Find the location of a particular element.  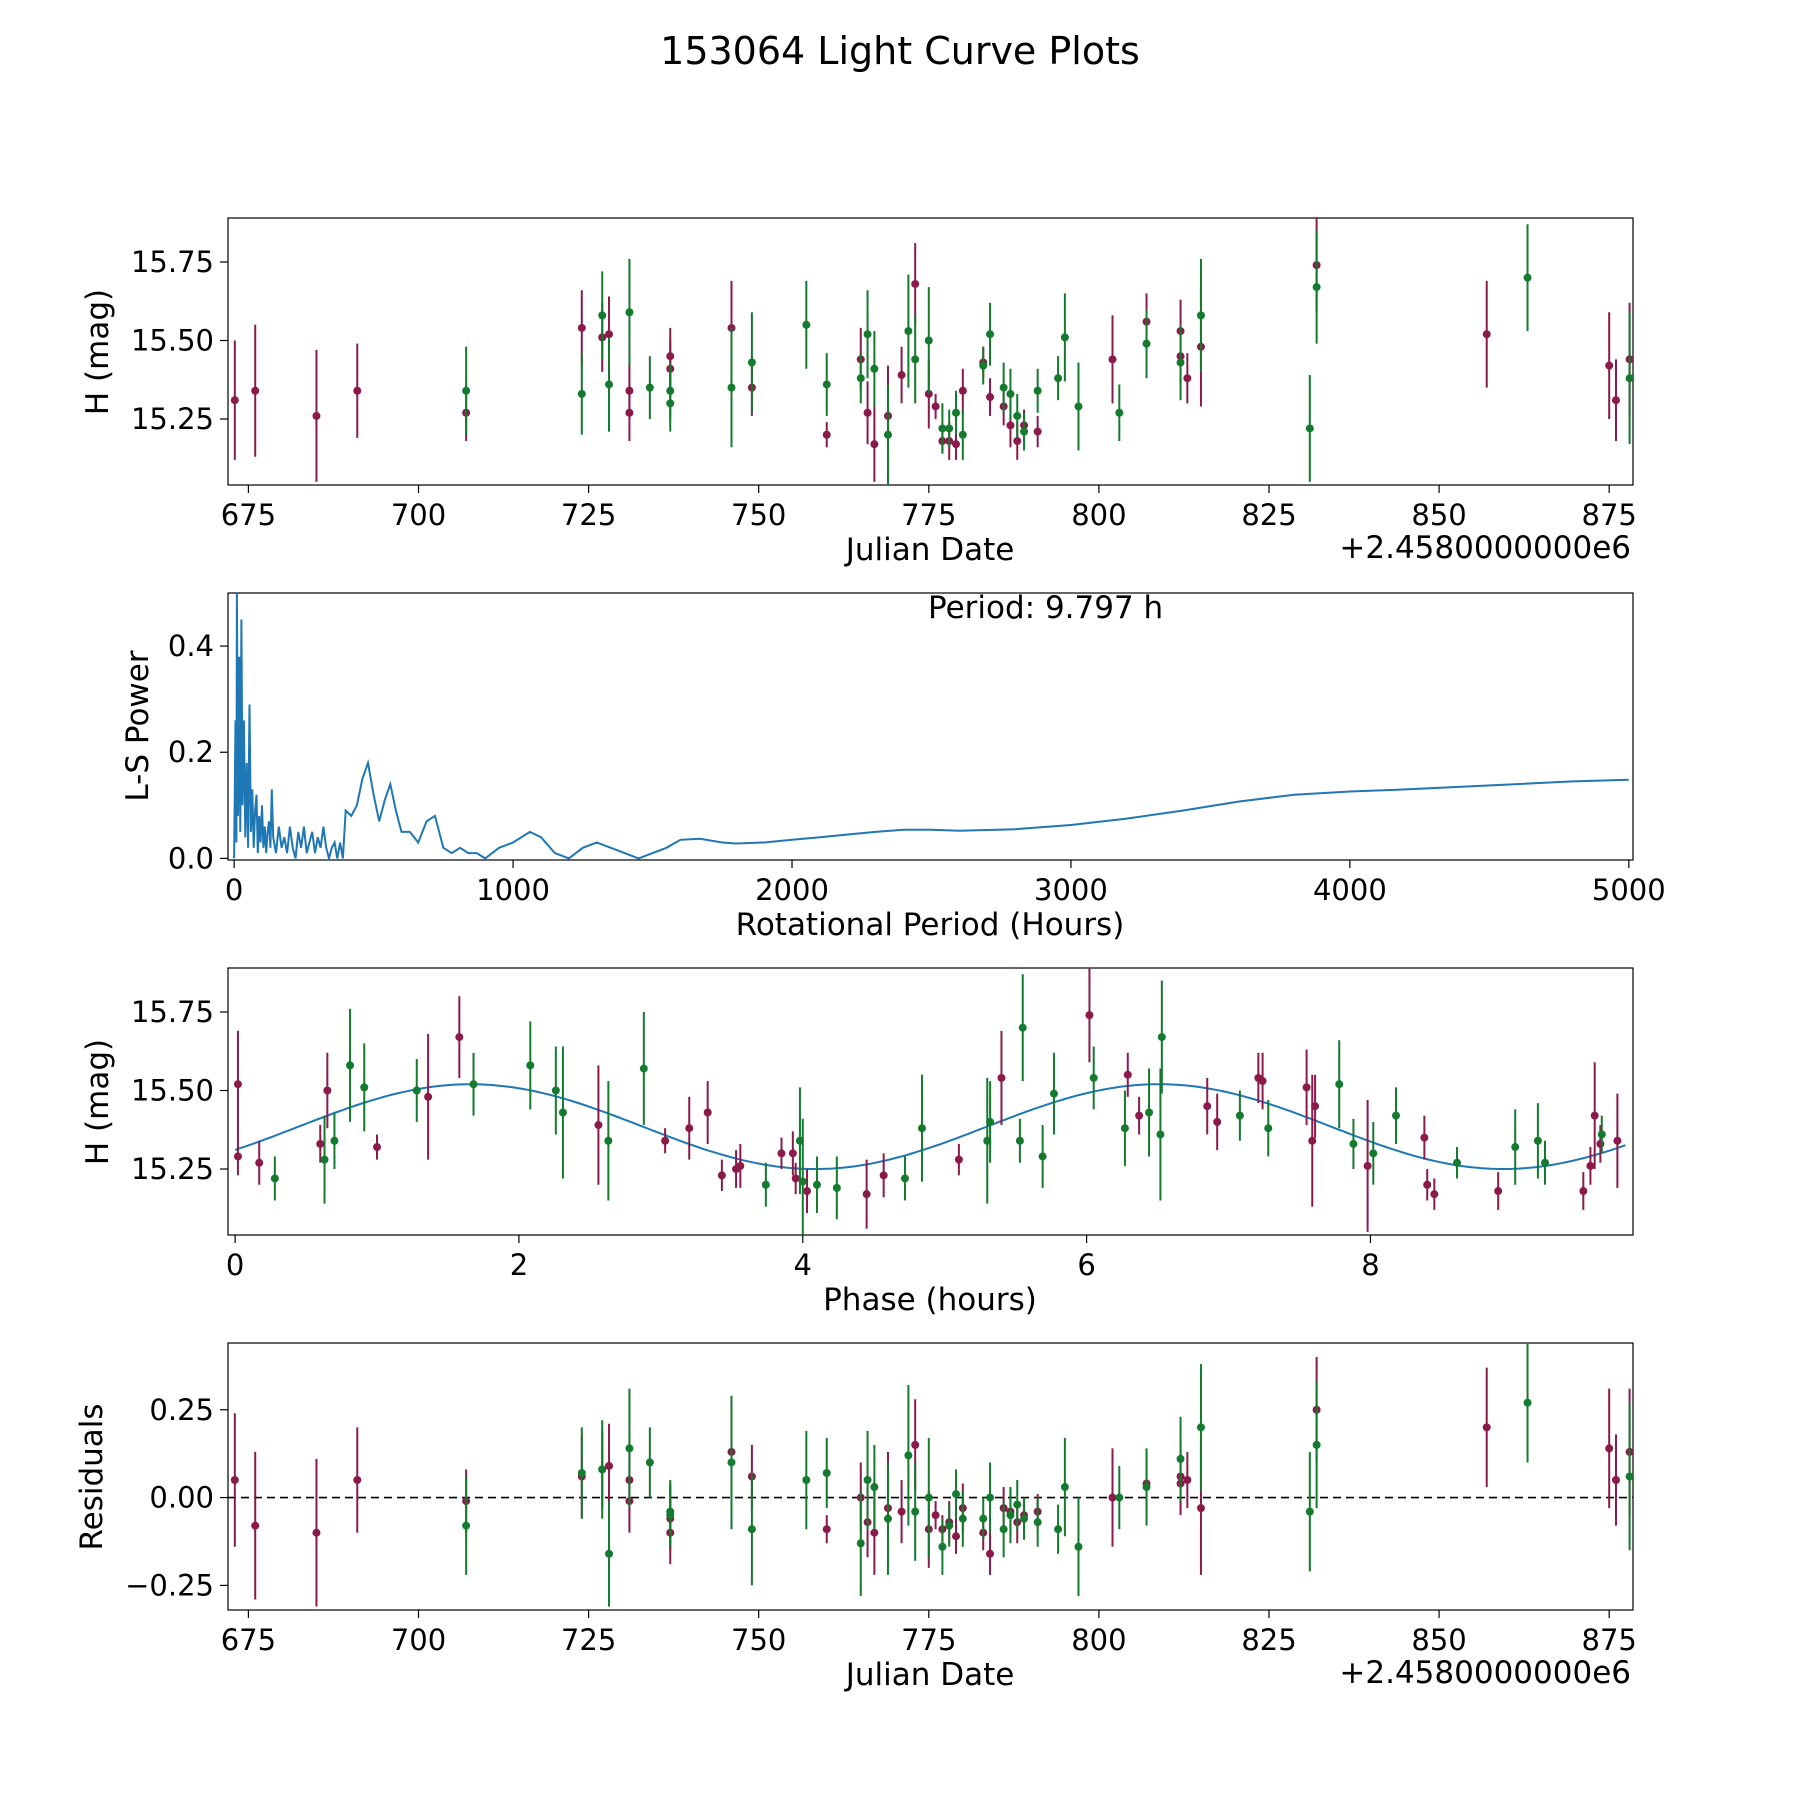

panel-light-curve-xlabel: Julian Date is located at coordinates (929, 550).